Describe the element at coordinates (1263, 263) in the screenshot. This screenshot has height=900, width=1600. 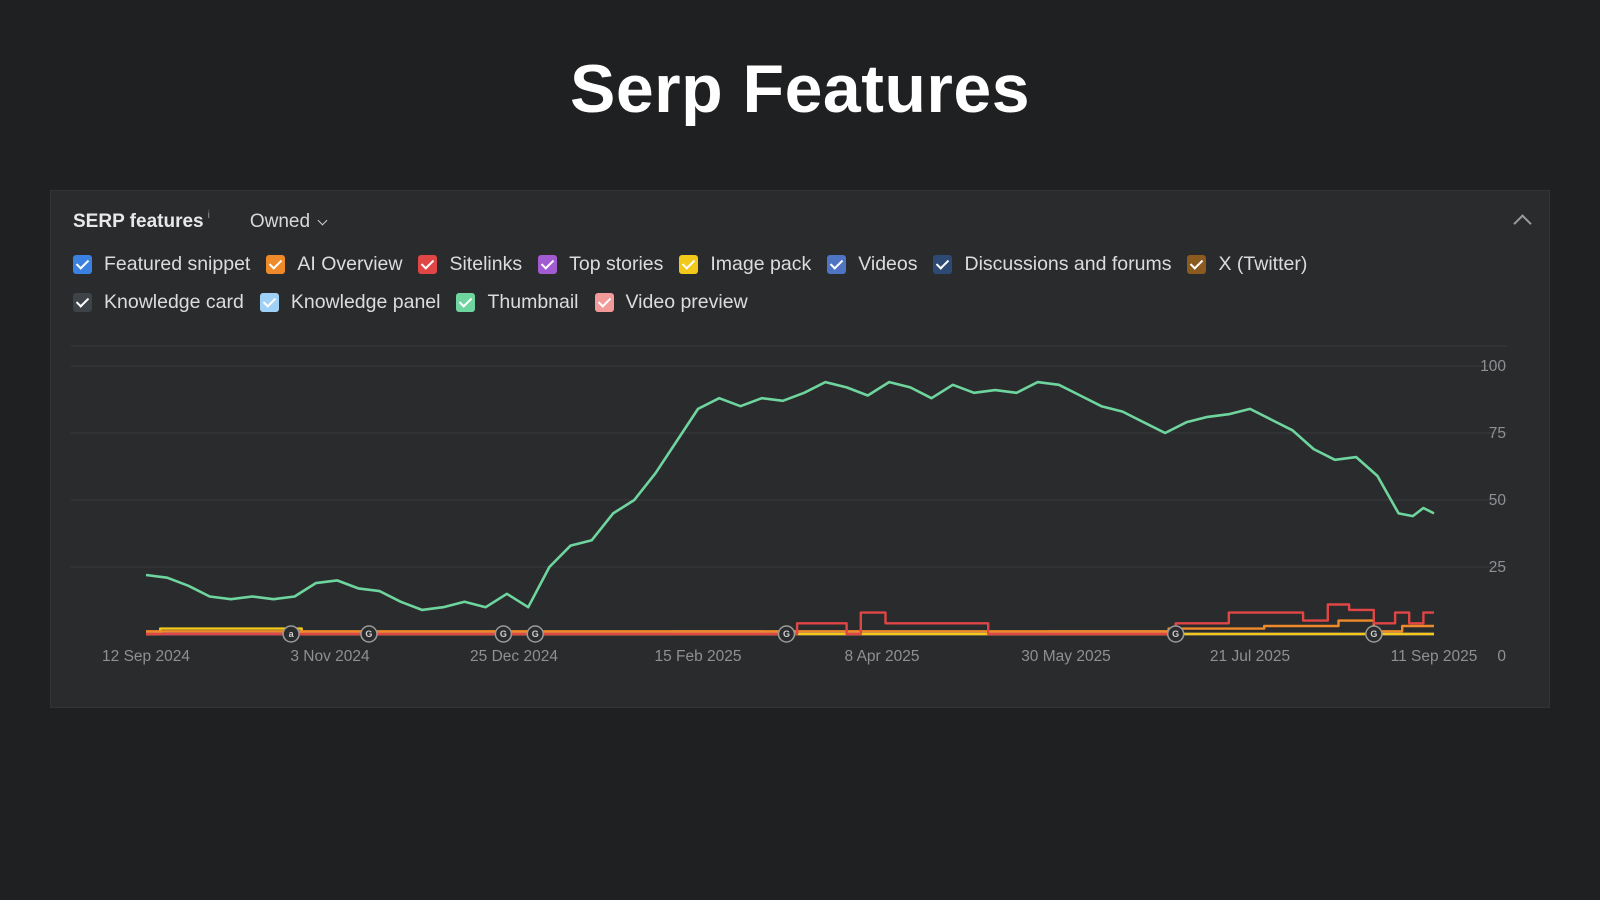
I see `legend-label: X (Twitter)` at that location.